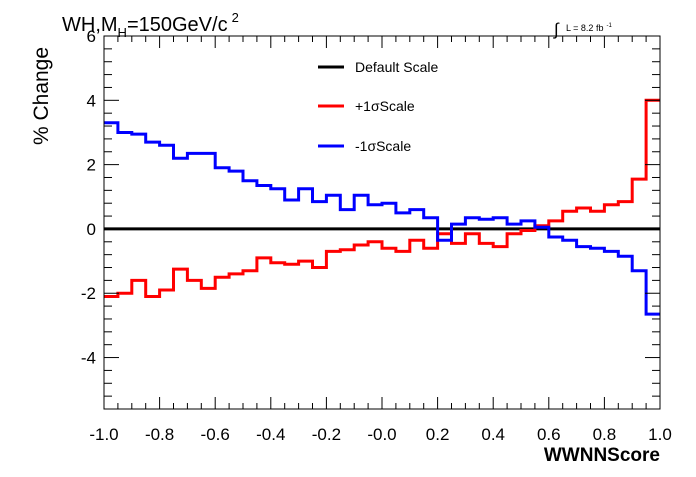 The height and width of the screenshot is (477, 696). What do you see at coordinates (556, 29) in the screenshot?
I see `lumi-integral: ∫` at bounding box center [556, 29].